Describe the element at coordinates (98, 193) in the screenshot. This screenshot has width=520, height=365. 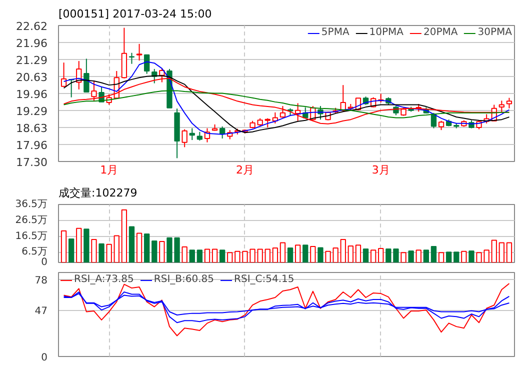
I see `chart-title: 成交量:102279` at that location.